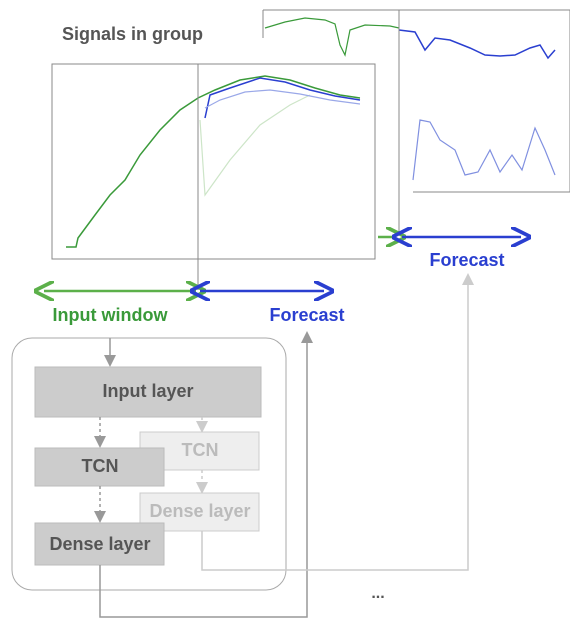  I want to click on node-label: Input layer, so click(147, 391).